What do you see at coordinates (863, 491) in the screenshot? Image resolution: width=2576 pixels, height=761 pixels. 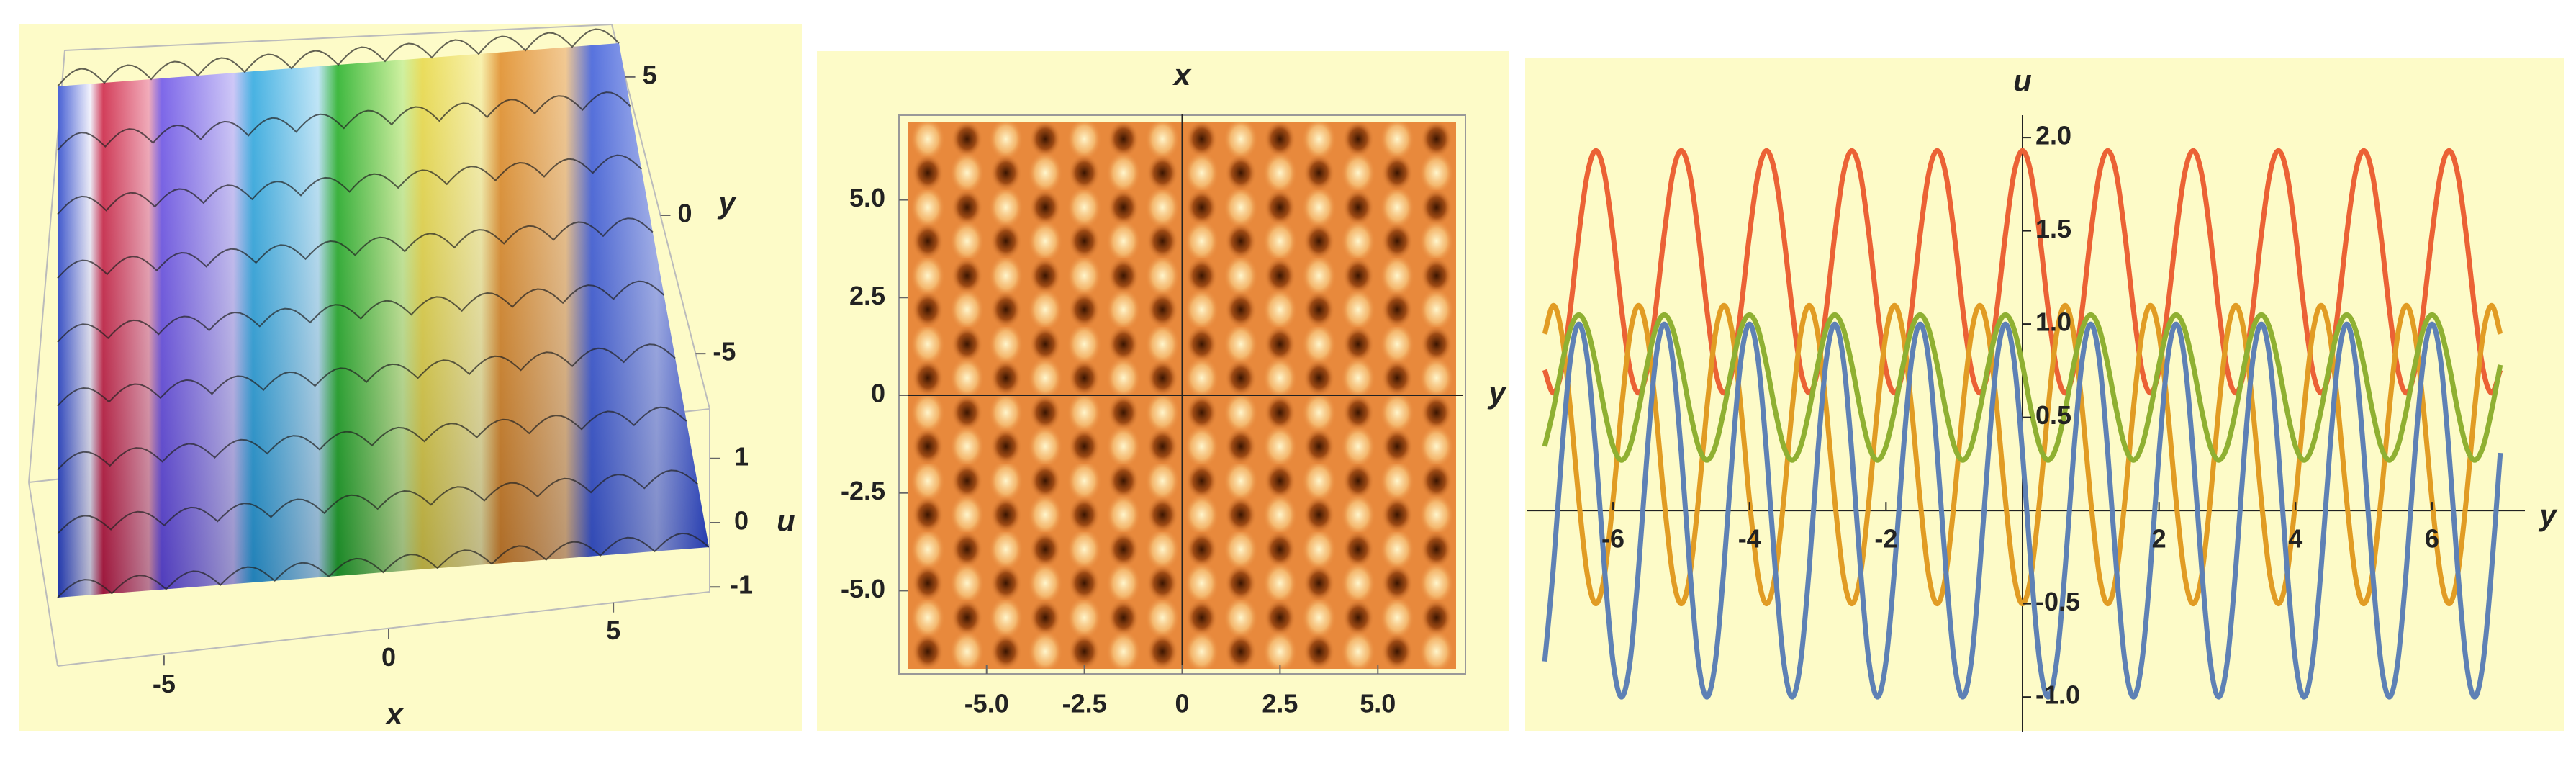 I see `y-tick-label: -2.5` at bounding box center [863, 491].